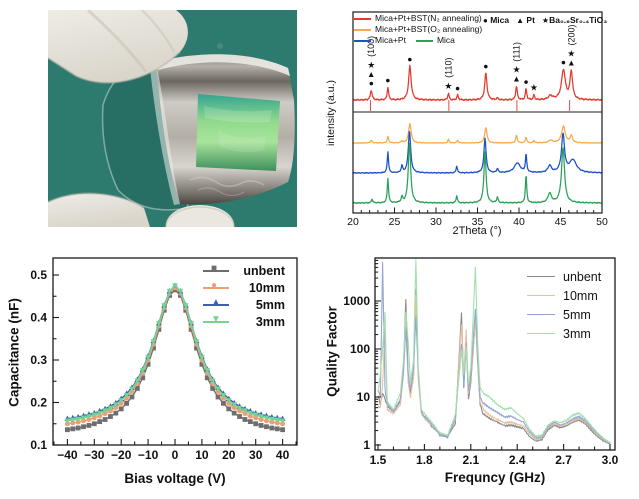 The height and width of the screenshot is (499, 639). Describe the element at coordinates (371, 74) in the screenshot. I see `peak-marker-icon: ▲` at that location.